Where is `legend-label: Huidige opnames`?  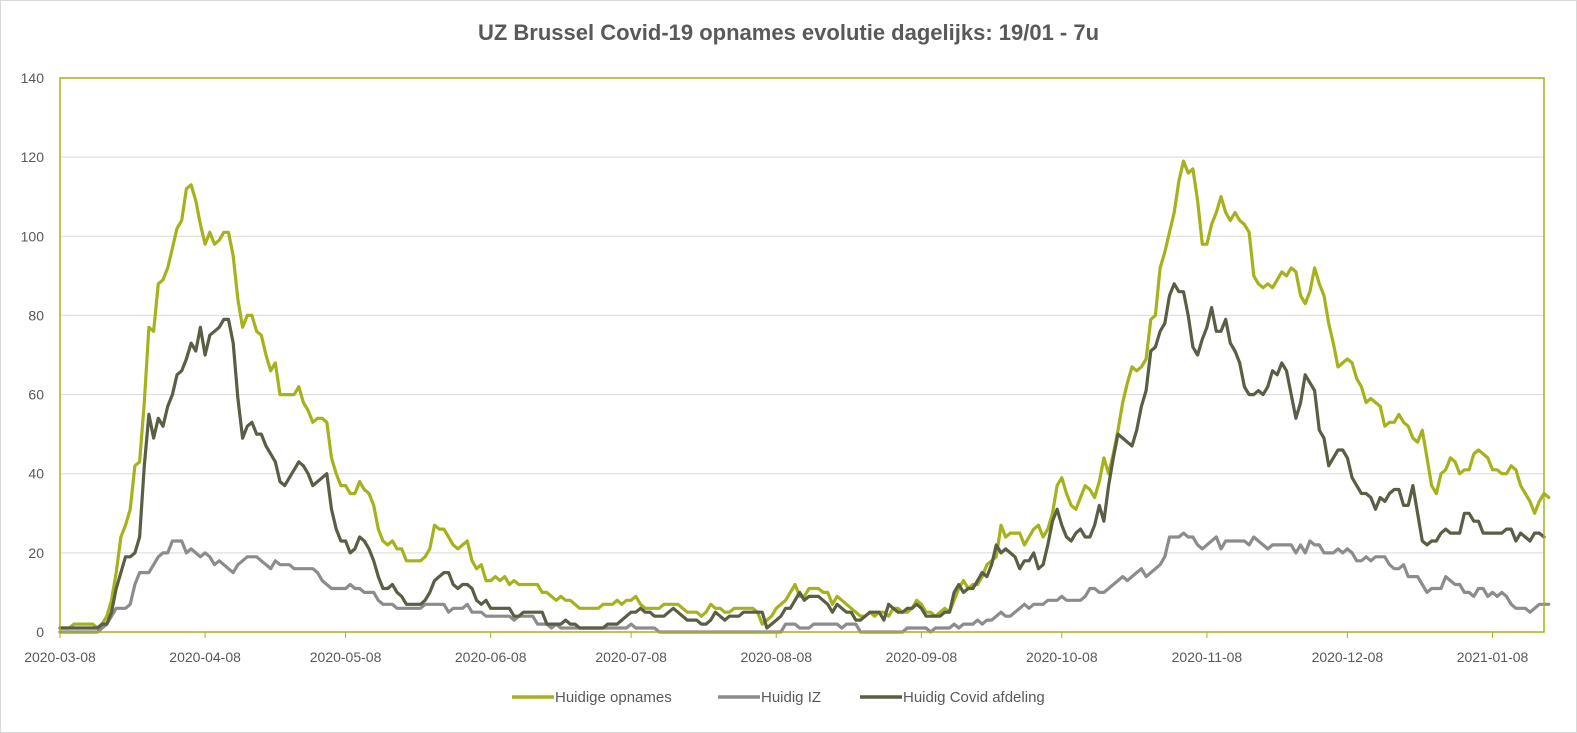
legend-label: Huidige opnames is located at coordinates (613, 697).